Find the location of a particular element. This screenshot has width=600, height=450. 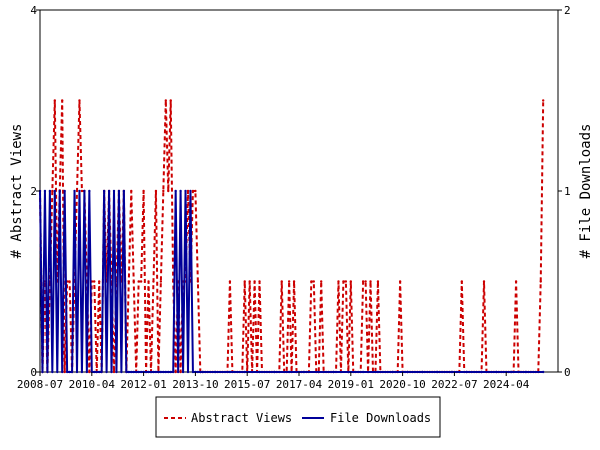

x-tick-label-6: 2019-01 is located at coordinates (351, 384).